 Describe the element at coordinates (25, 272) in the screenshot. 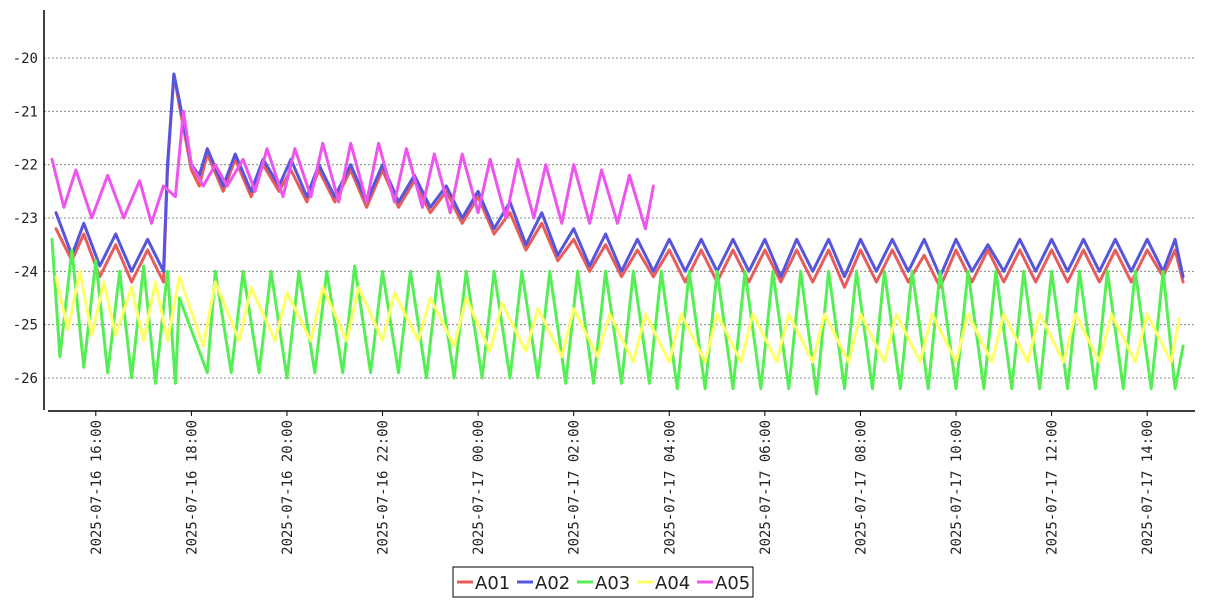

I see `y-tick-label: -24` at that location.